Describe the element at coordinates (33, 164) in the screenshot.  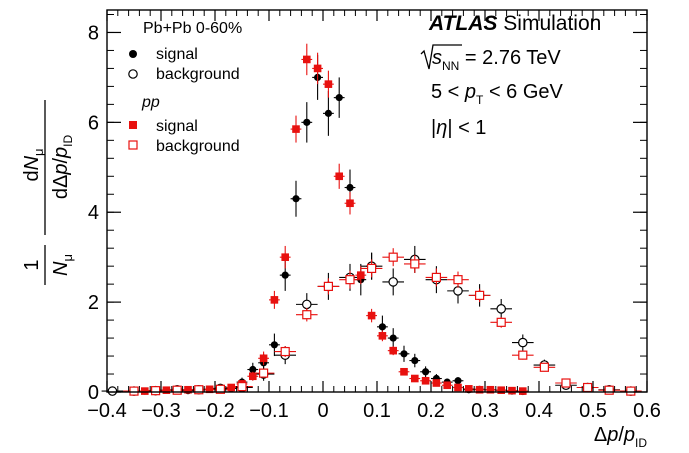
I see `y-label-dn: dNμ` at that location.